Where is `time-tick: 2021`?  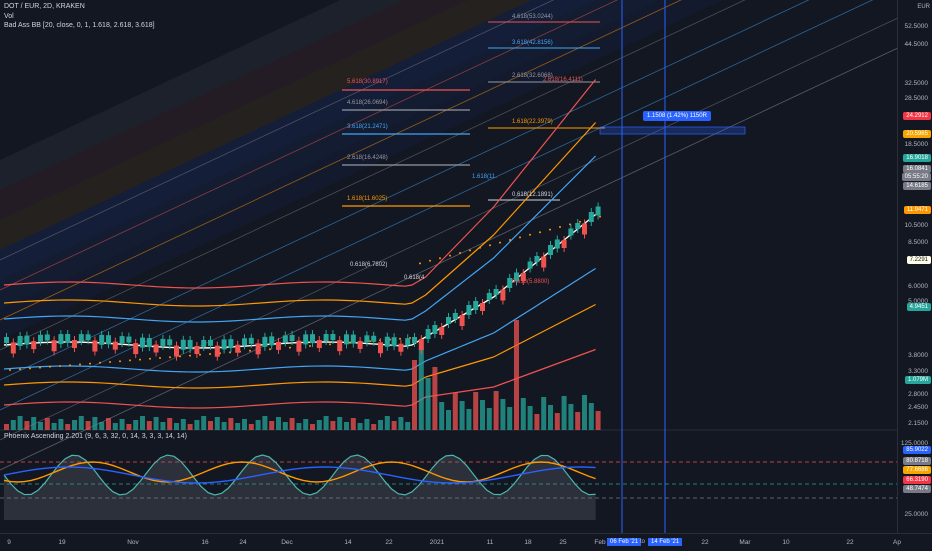 time-tick: 2021 is located at coordinates (437, 542).